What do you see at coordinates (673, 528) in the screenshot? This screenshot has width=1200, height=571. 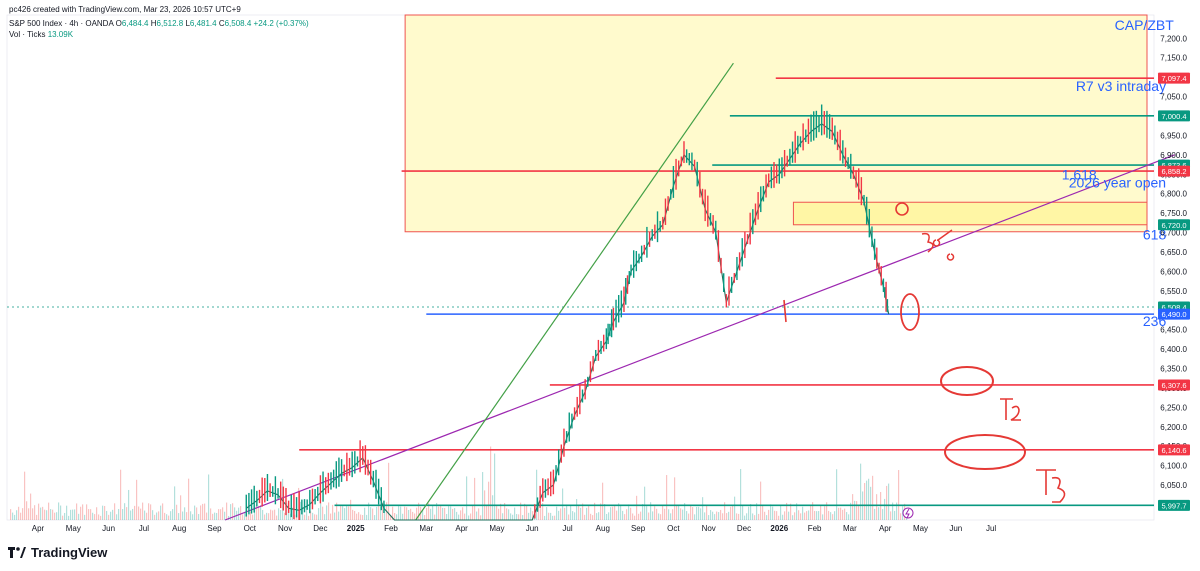 I see `x-tick-label: Oct` at bounding box center [673, 528].